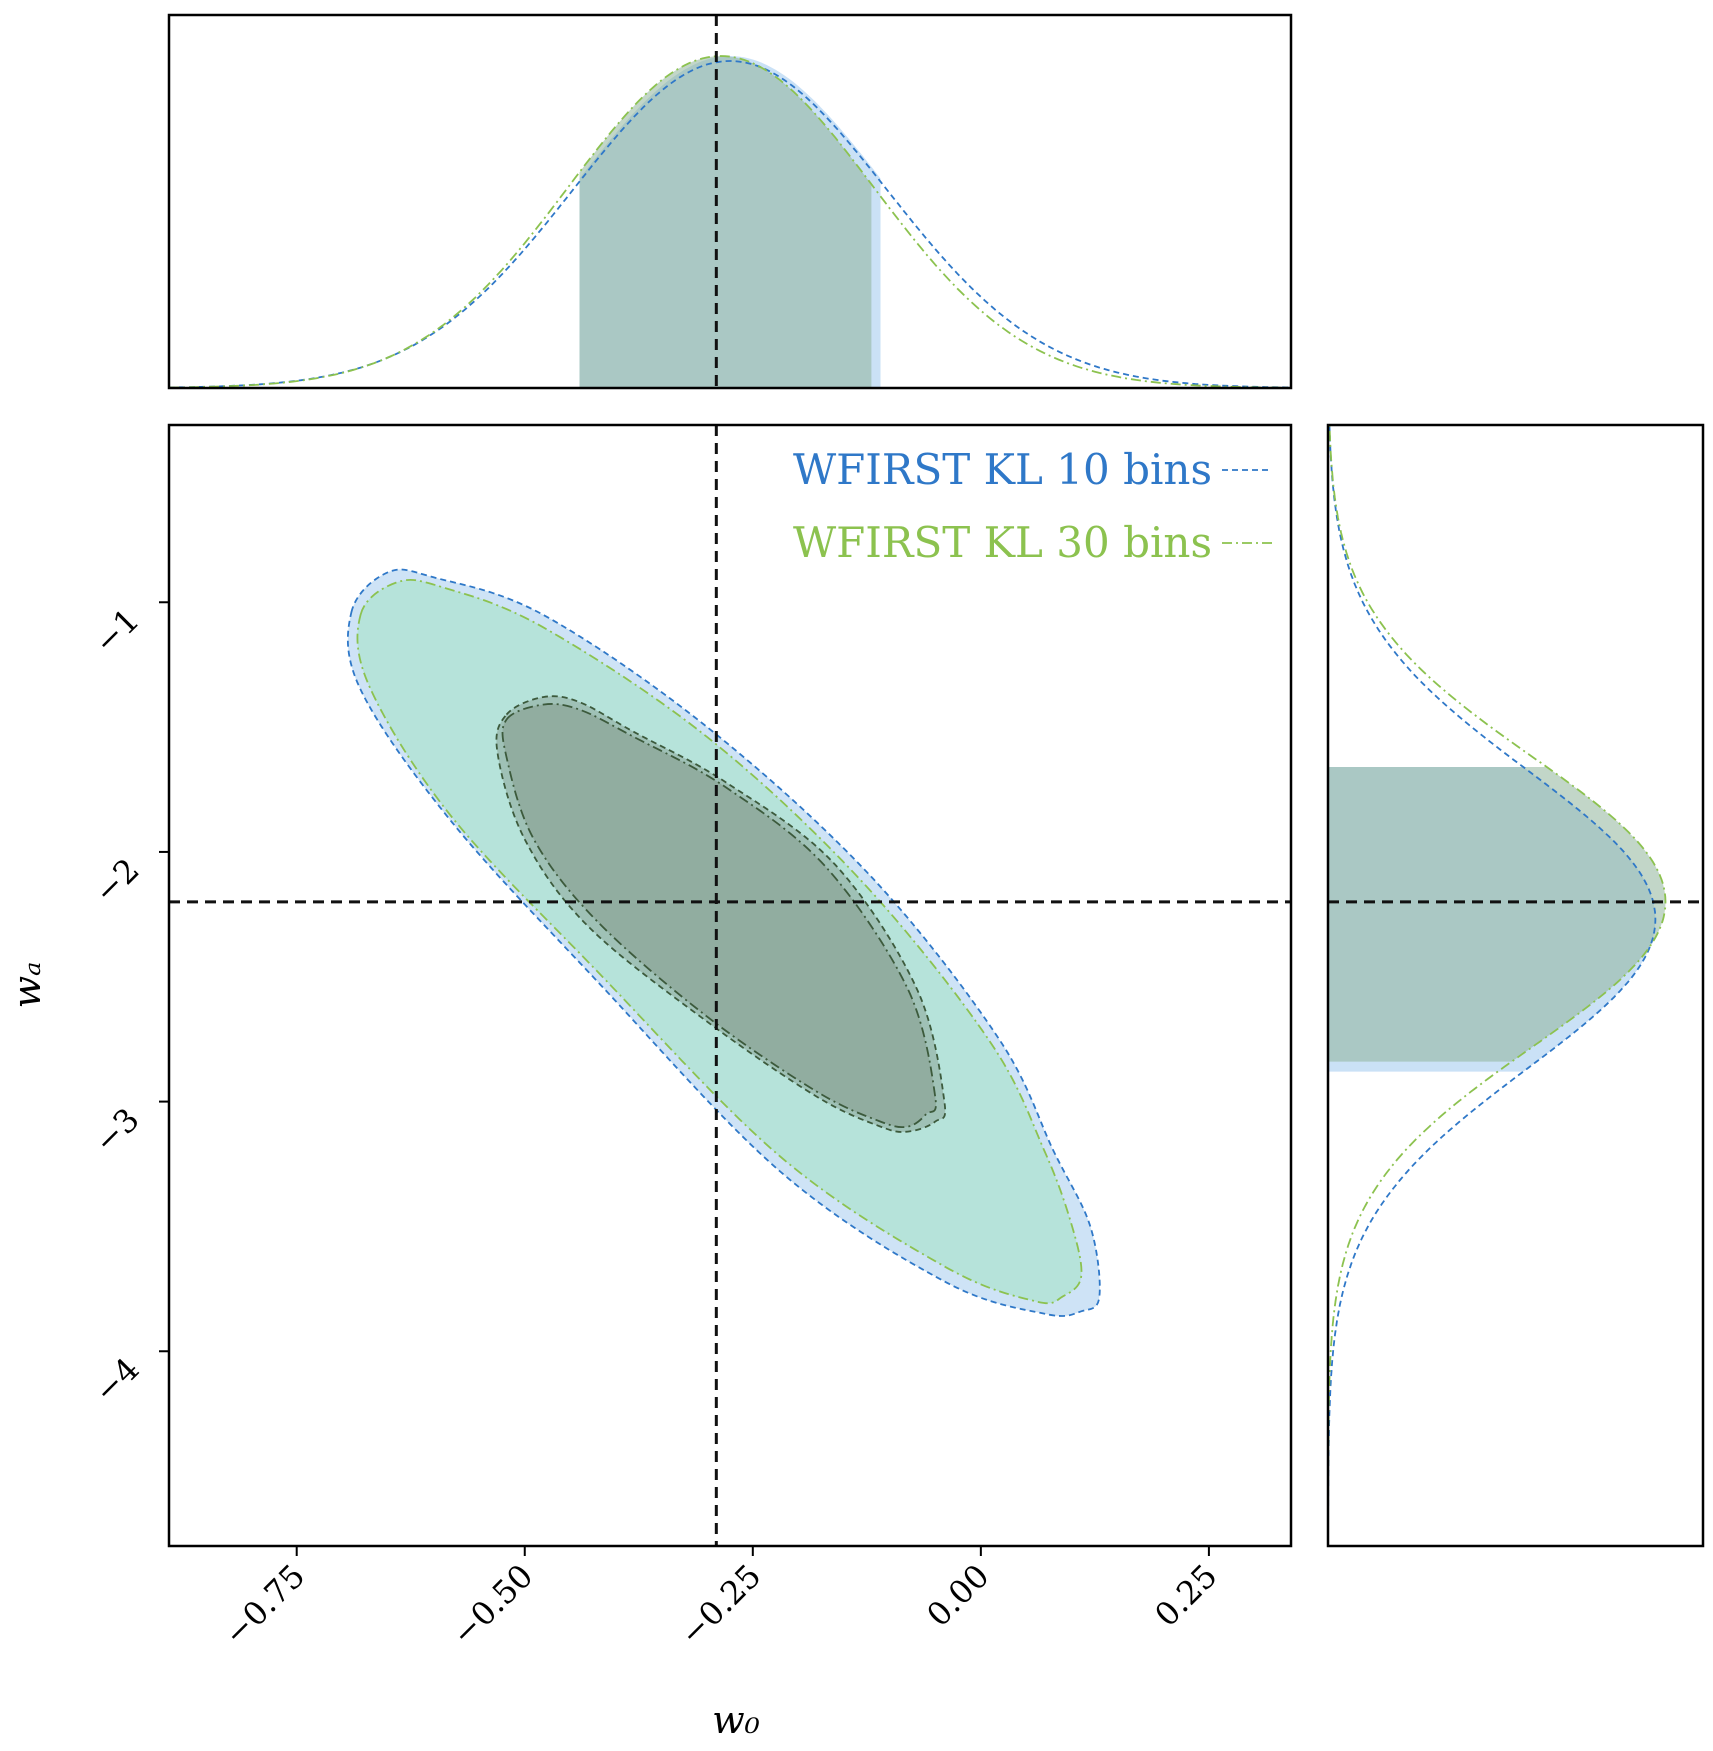  Describe the element at coordinates (1002, 542) in the screenshot. I see `legend-label-2: WFIRST KL 30 bins` at that location.